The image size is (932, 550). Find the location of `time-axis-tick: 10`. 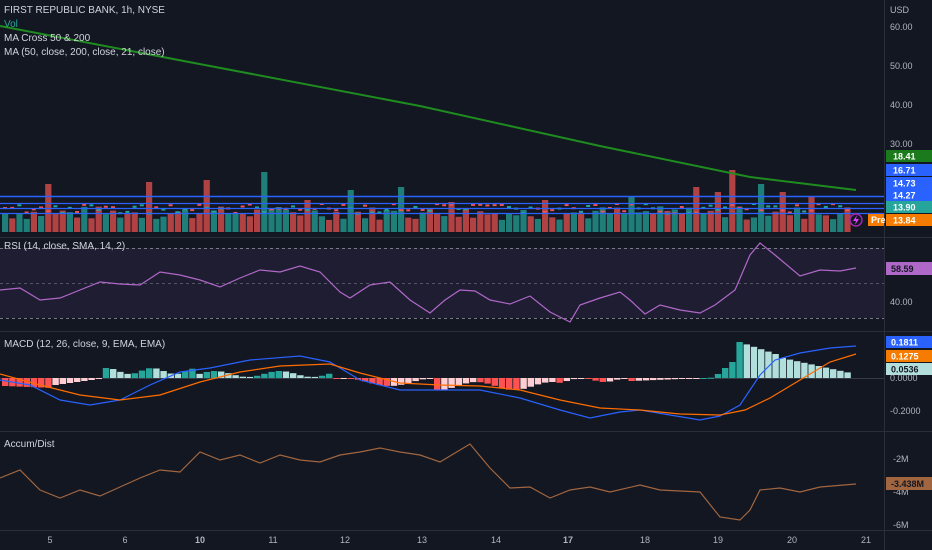

time-axis-tick: 10 is located at coordinates (200, 540).